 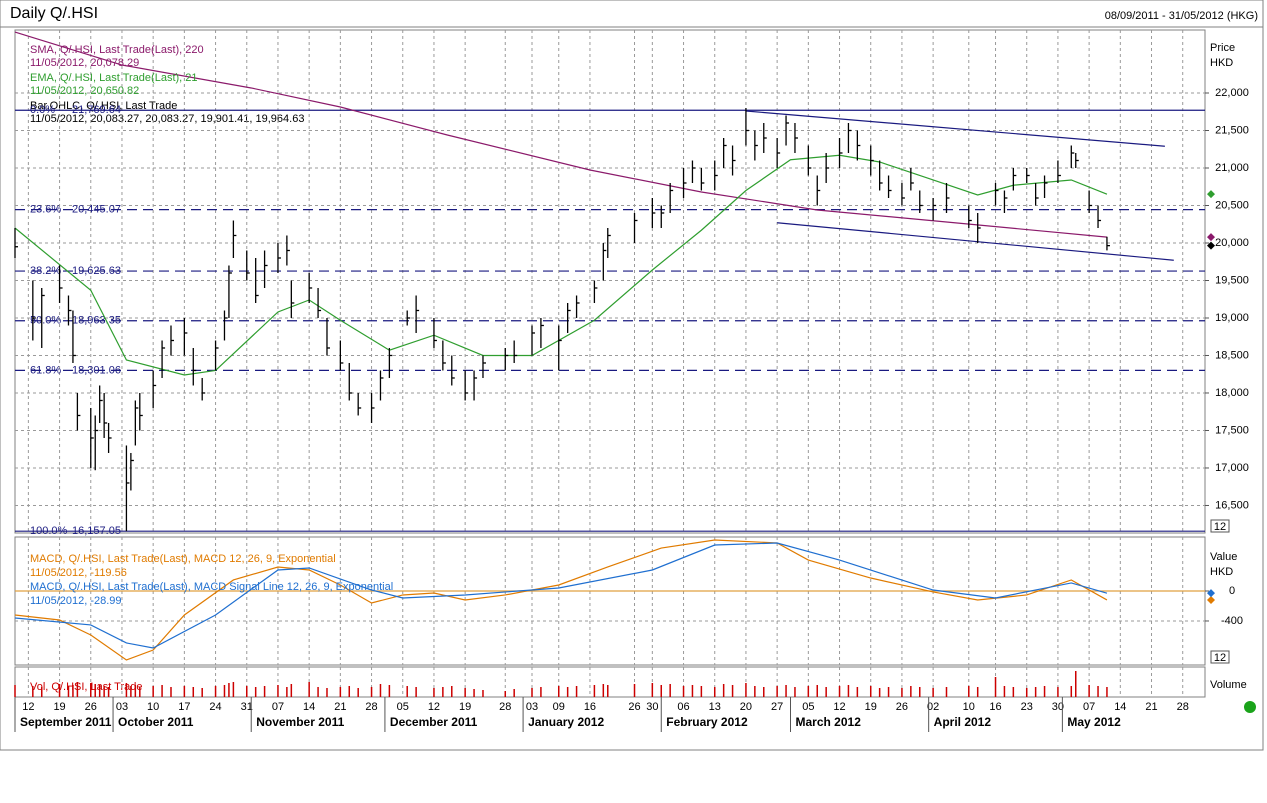 What do you see at coordinates (117, 50) in the screenshot?
I see `indicator-legend: SMA, Q/.HSI, Last Trade(Last), 220` at bounding box center [117, 50].